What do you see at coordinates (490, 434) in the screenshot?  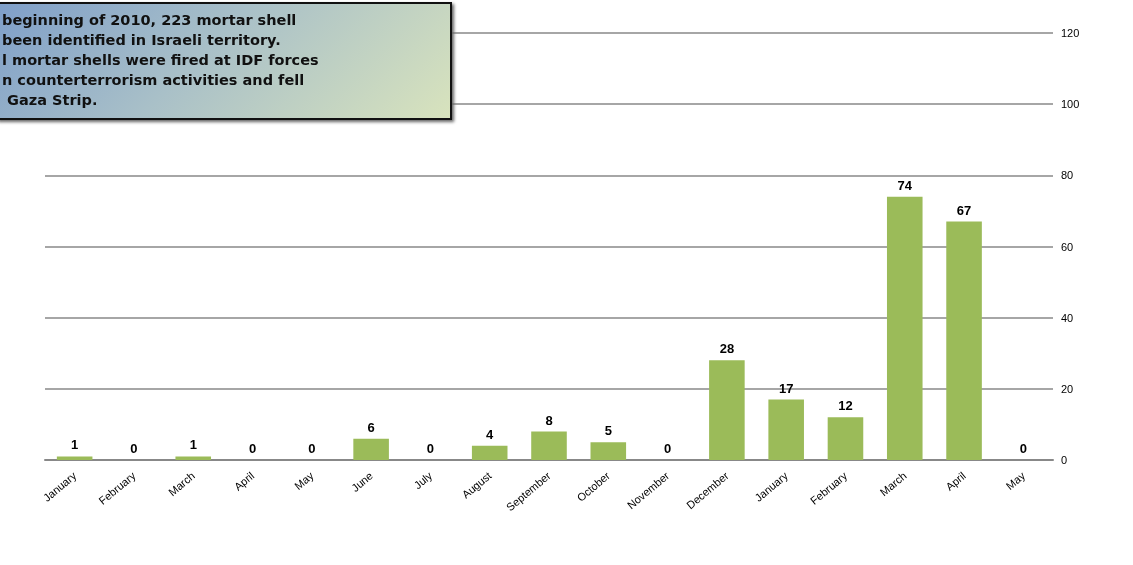 I see `data-label: 4` at bounding box center [490, 434].